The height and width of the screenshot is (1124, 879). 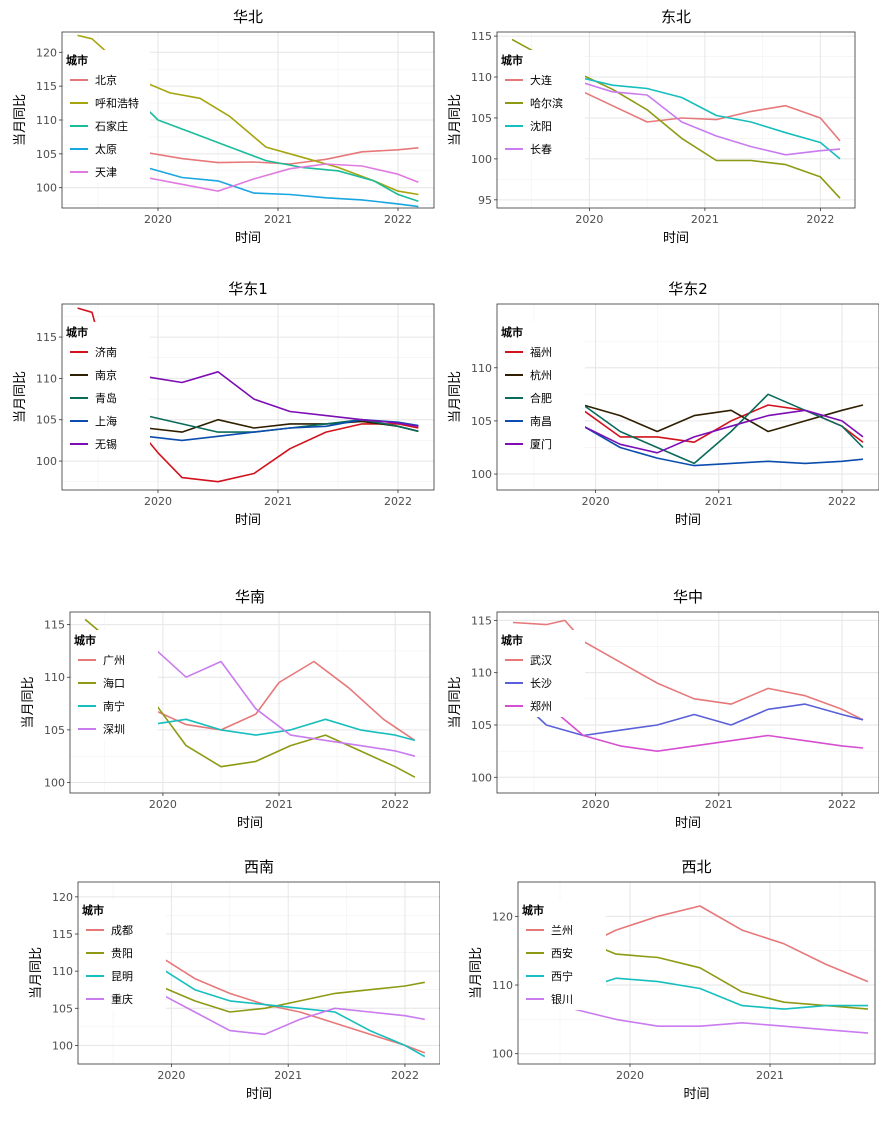 What do you see at coordinates (106, 172) in the screenshot?
I see `legend-label: 天津` at bounding box center [106, 172].